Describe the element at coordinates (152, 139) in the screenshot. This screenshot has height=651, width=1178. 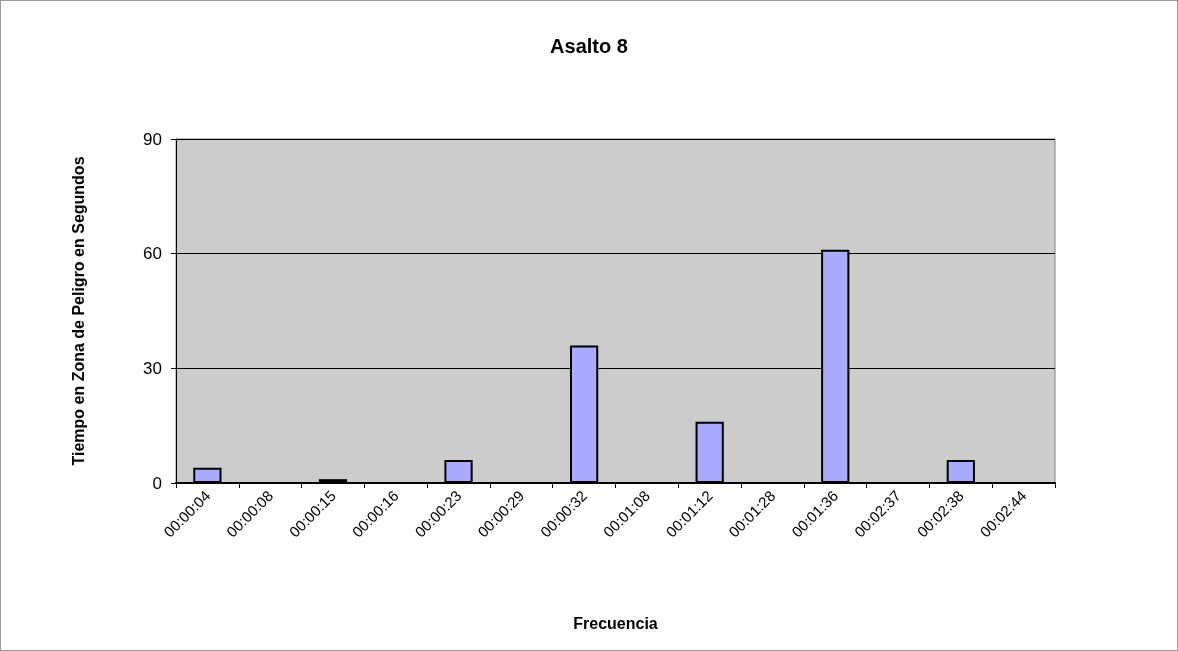
I see `y-tick-label: 90` at that location.